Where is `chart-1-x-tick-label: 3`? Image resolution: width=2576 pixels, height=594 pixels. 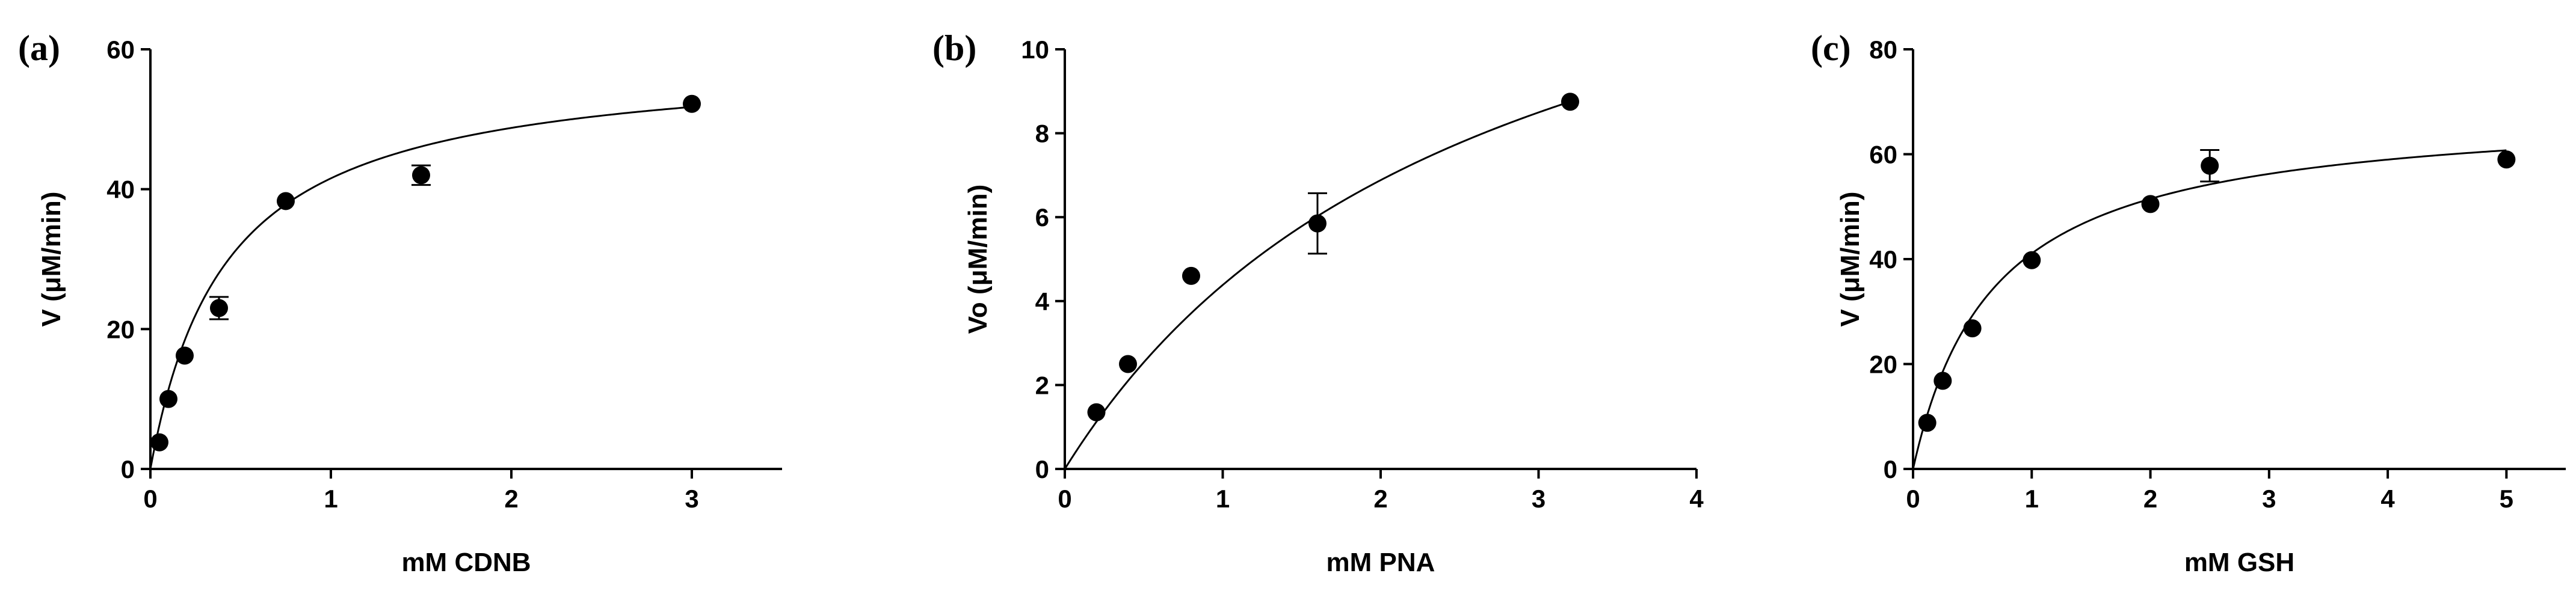
chart-1-x-tick-label: 3 is located at coordinates (1538, 499).